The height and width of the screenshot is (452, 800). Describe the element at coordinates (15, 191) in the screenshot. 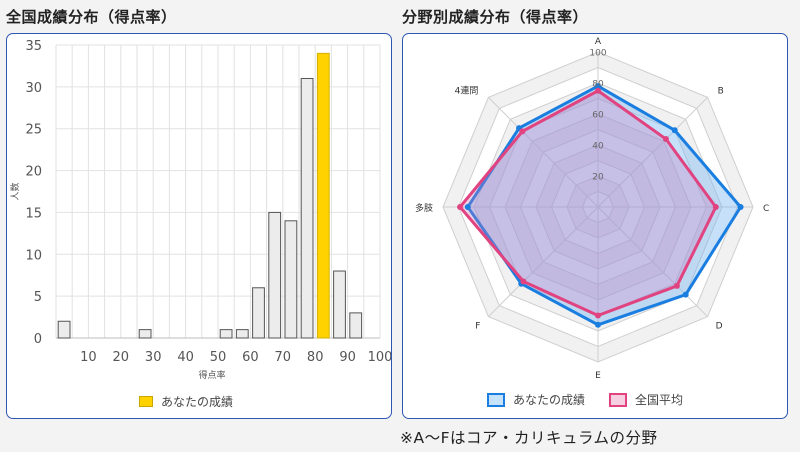

I see `y-axis-label: 人数` at that location.